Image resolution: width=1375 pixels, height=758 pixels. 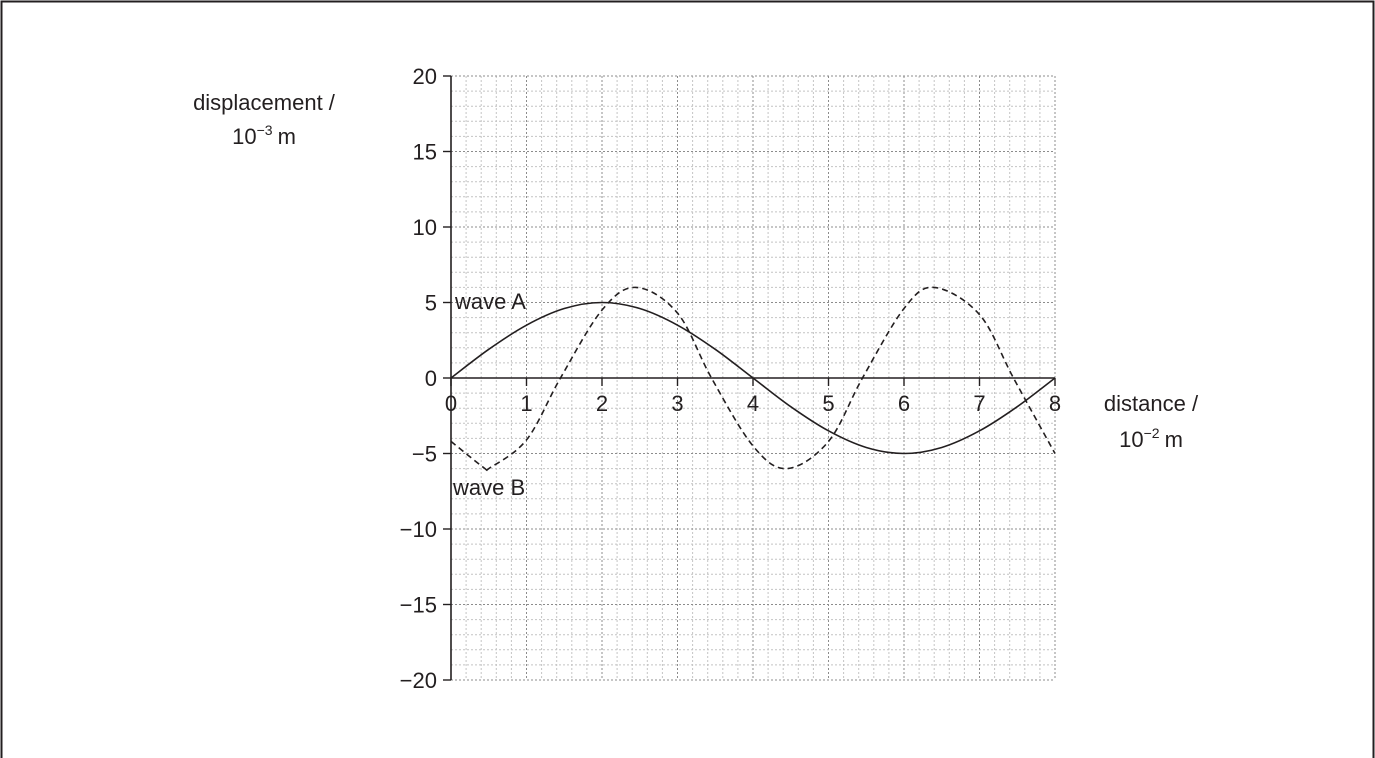 What do you see at coordinates (526, 403) in the screenshot?
I see `x-tick-label: 1` at bounding box center [526, 403].